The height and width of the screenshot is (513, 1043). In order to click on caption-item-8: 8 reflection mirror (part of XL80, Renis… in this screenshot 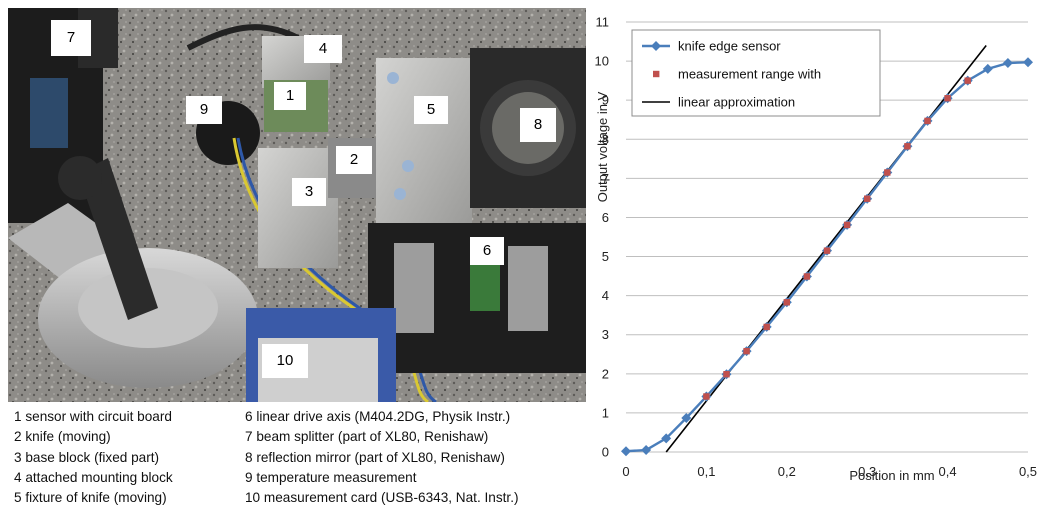, I will do `click(375, 457)`.